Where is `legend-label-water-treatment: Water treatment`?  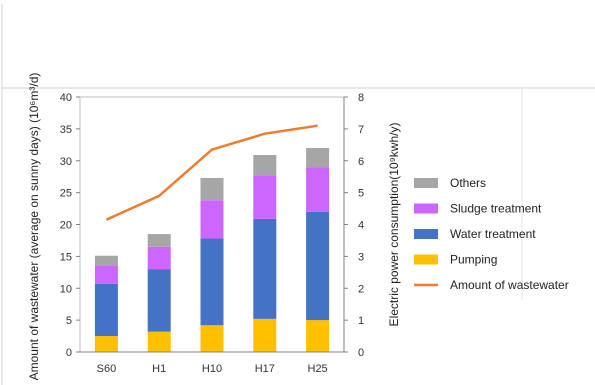 legend-label-water-treatment: Water treatment is located at coordinates (493, 234).